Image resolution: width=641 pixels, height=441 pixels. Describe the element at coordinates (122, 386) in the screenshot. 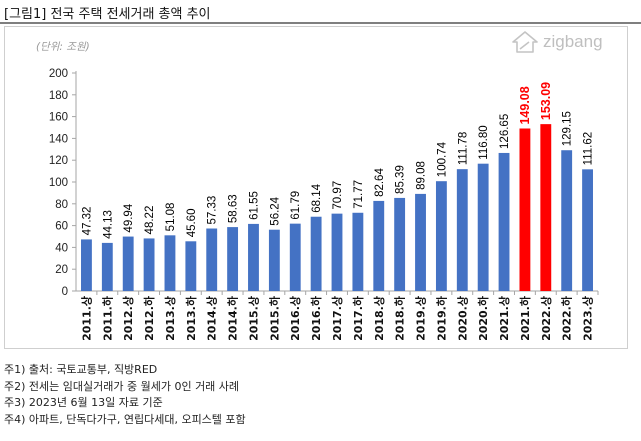

I see `footnote-definition: 주2) 전세는 임대실거래가 중 월세가 0인 거래 사례` at that location.